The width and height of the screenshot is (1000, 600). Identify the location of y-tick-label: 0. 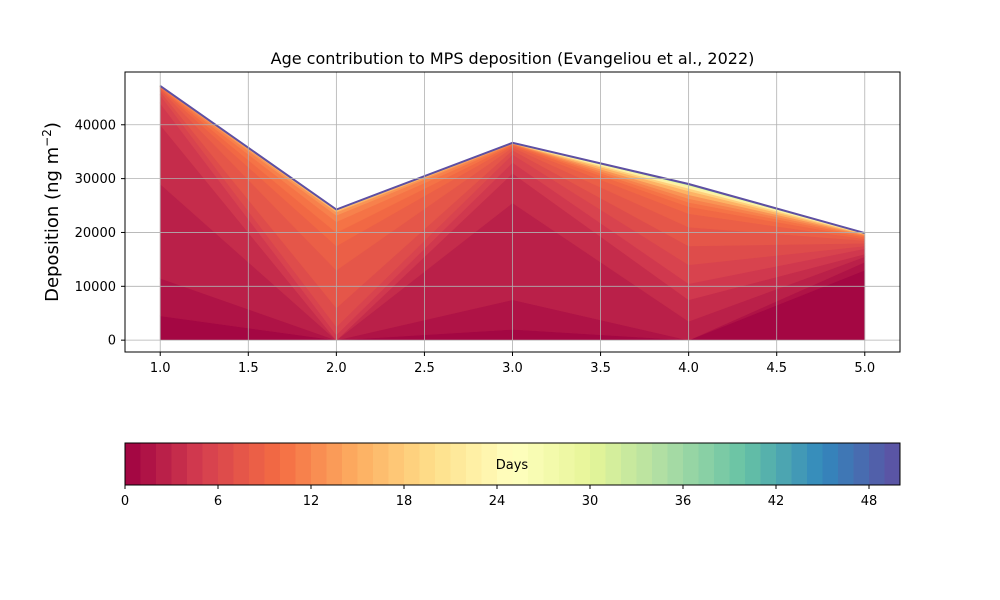
(112, 341).